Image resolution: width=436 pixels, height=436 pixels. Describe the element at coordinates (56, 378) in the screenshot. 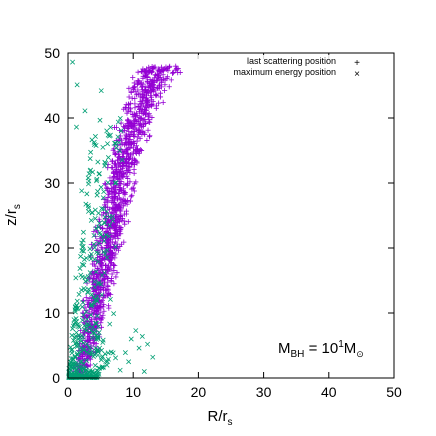

I see `y-tick-label: 0` at that location.